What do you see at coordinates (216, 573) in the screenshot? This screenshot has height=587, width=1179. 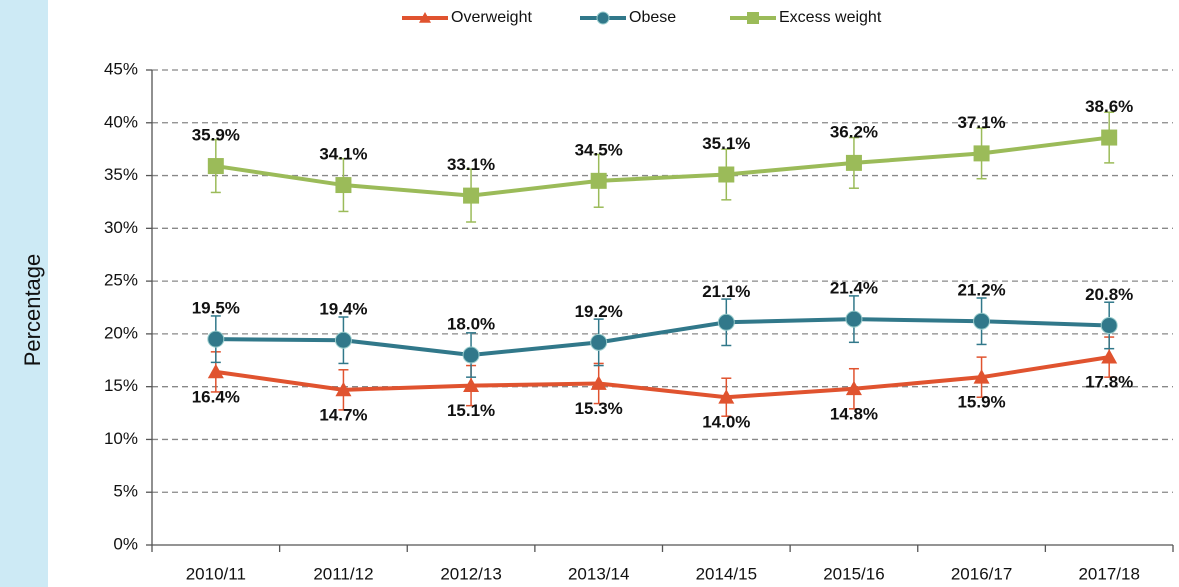 I see `x-tick-label: 2010/11` at bounding box center [216, 573].